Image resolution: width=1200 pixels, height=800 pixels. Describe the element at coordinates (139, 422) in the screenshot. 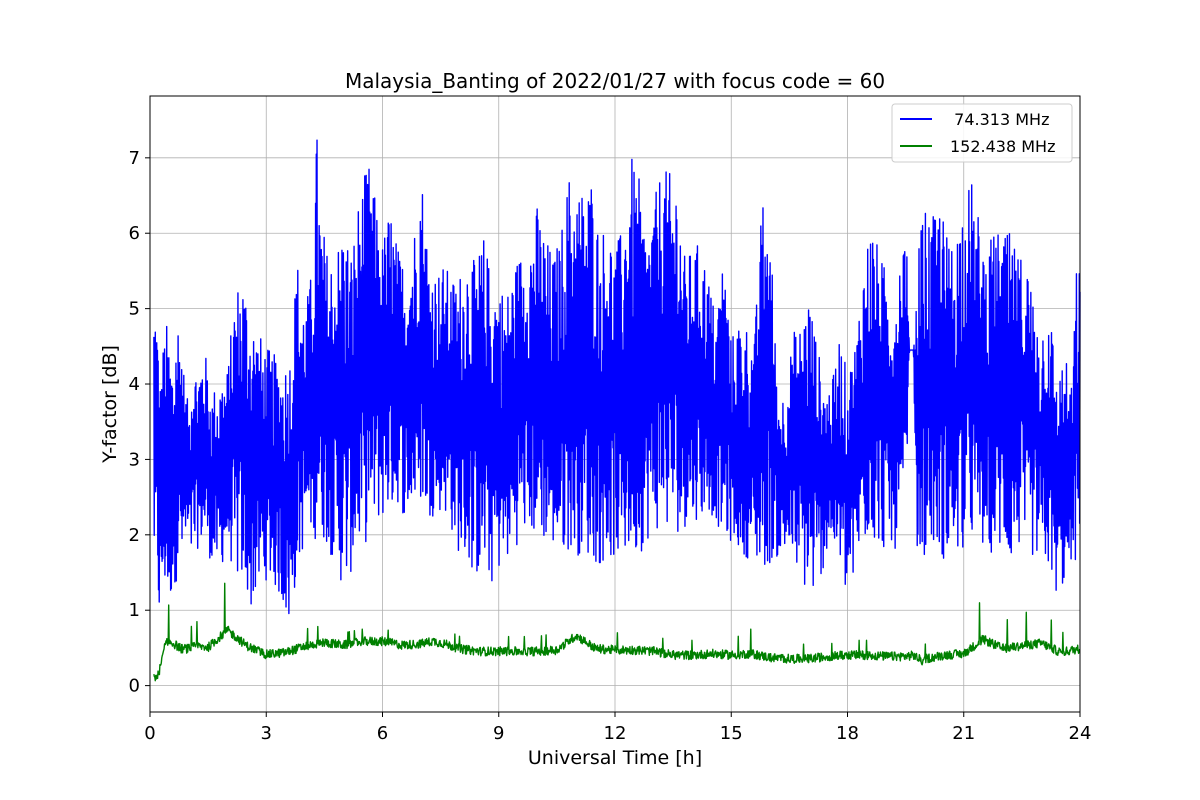

I see `y-axis: 0 1 2 3 4 5 6 7` at that location.